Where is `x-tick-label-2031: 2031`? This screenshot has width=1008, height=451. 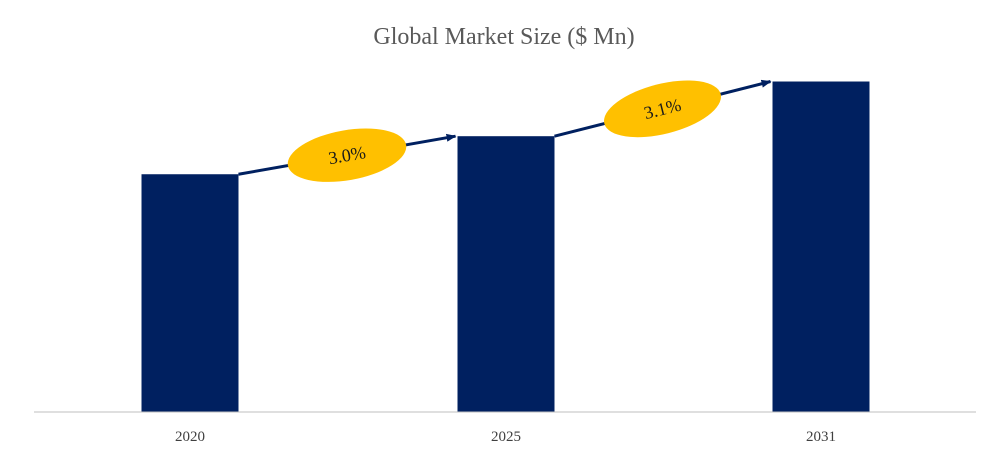
x-tick-label-2031: 2031 is located at coordinates (821, 437).